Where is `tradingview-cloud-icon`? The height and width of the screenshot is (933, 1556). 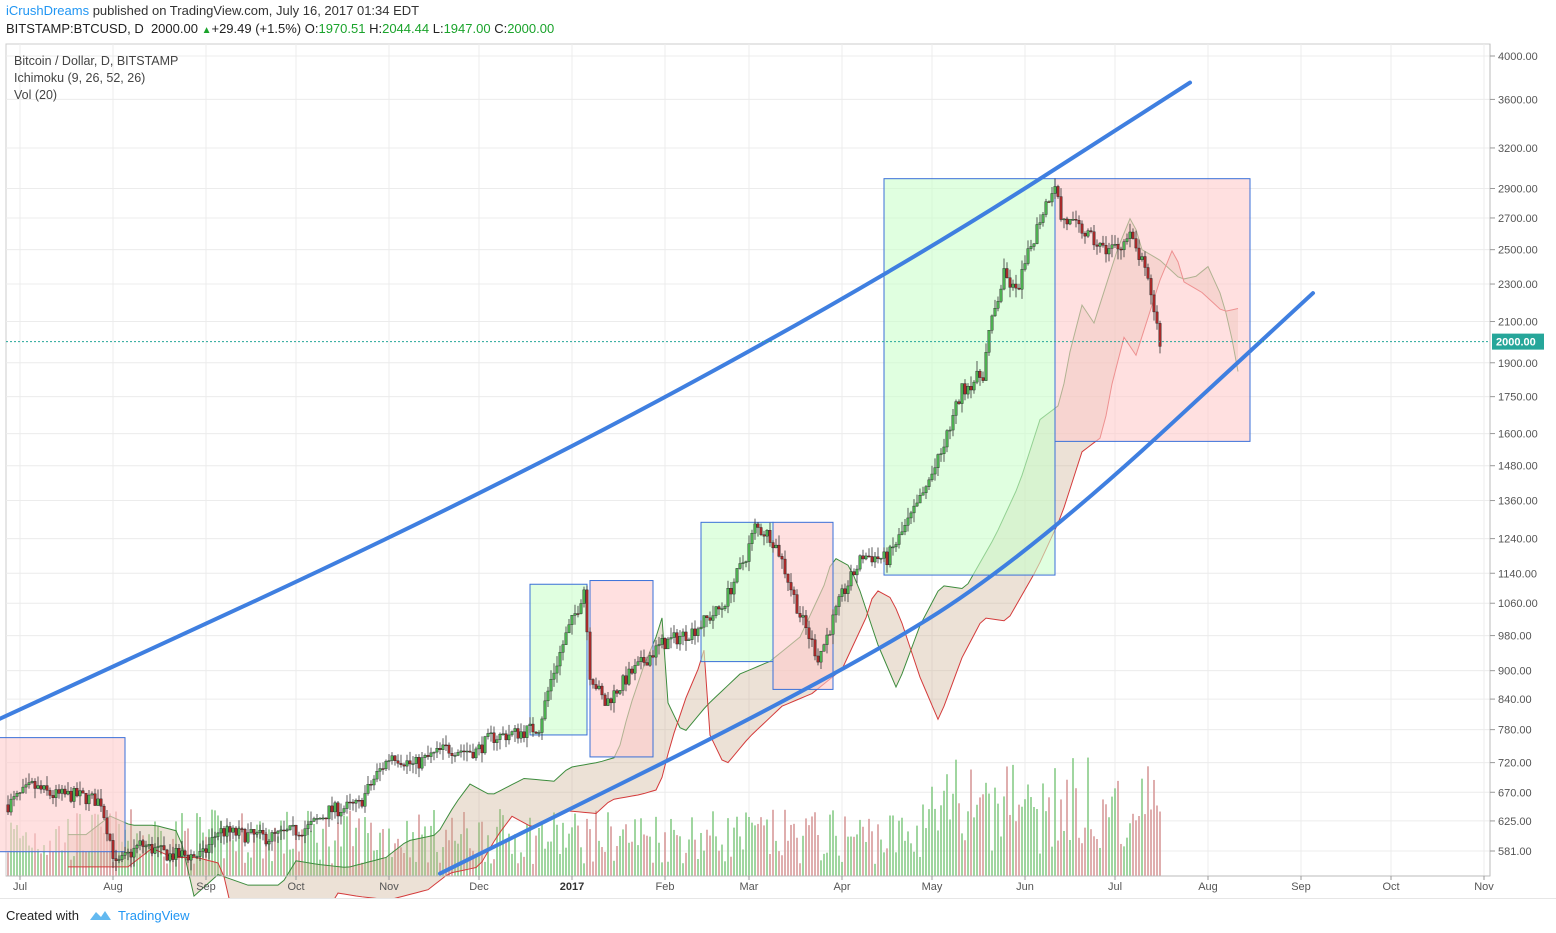
tradingview-cloud-icon is located at coordinates (100, 915).